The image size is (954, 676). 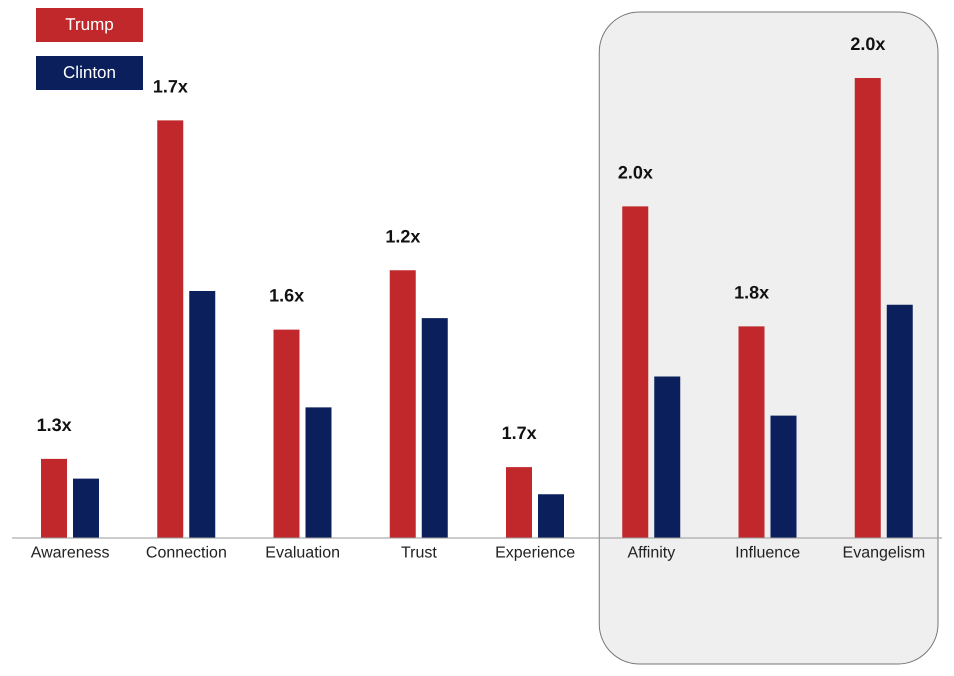 What do you see at coordinates (70, 553) in the screenshot?
I see `x-tick-label: Awareness` at bounding box center [70, 553].